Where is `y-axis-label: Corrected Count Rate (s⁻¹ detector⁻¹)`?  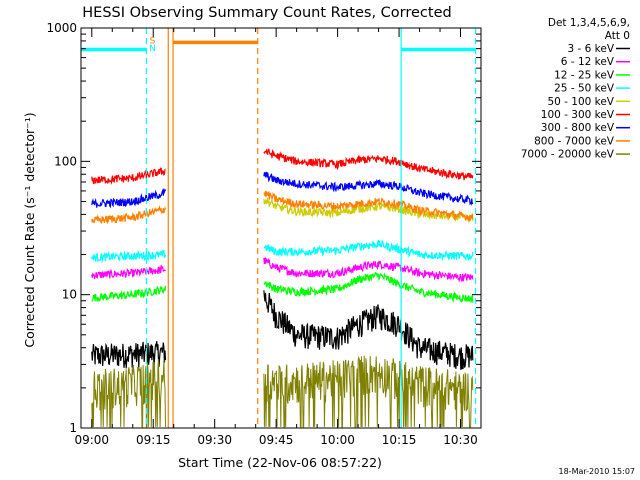 y-axis-label: Corrected Count Rate (s⁻¹ detector⁻¹) is located at coordinates (29, 229).